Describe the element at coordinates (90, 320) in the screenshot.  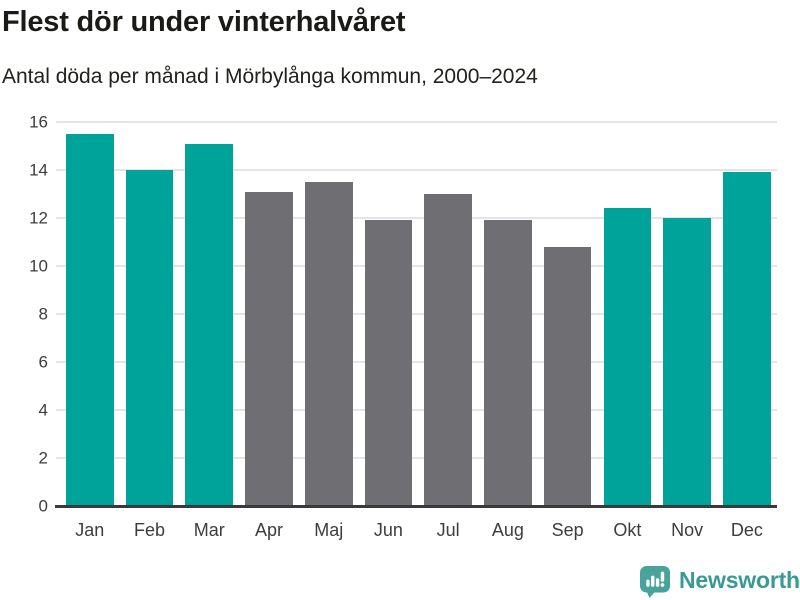
I see `bar-jan` at that location.